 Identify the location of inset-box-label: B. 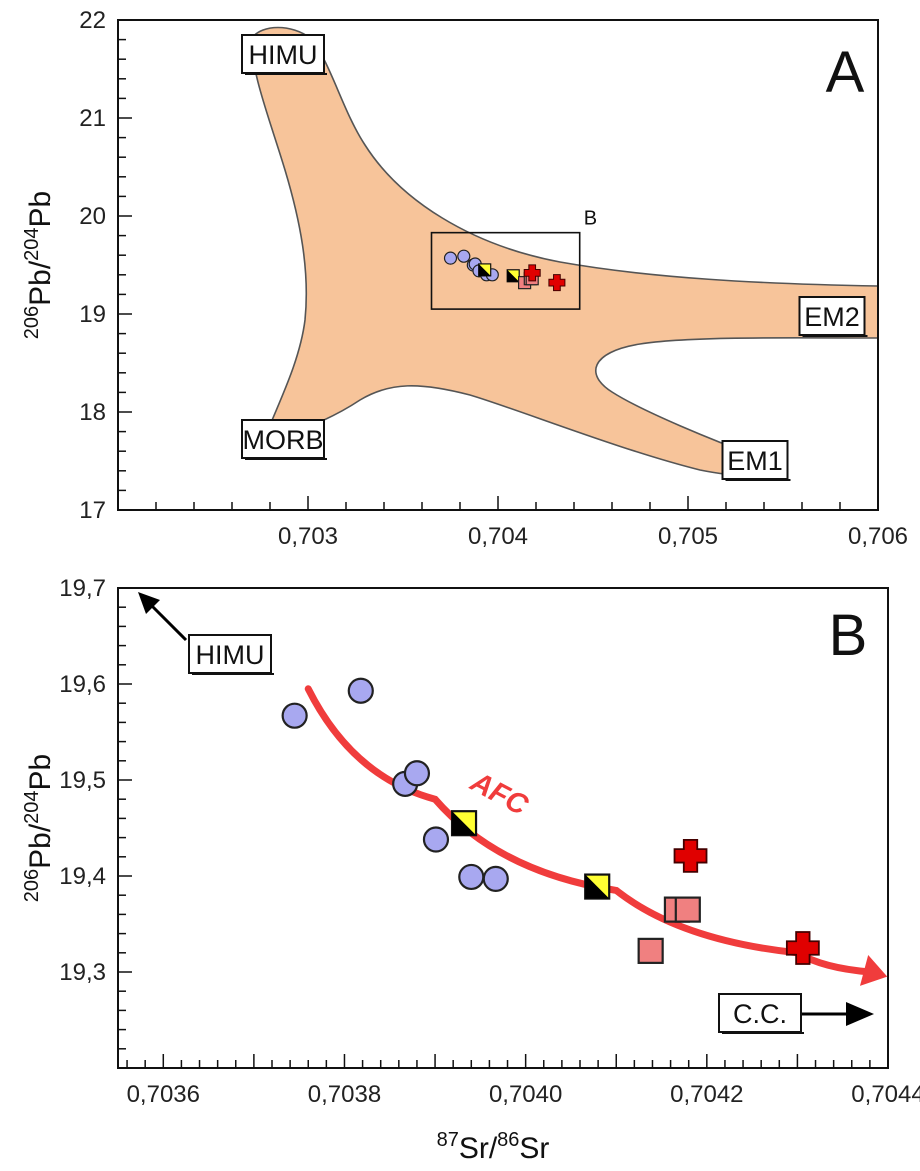
(590, 219).